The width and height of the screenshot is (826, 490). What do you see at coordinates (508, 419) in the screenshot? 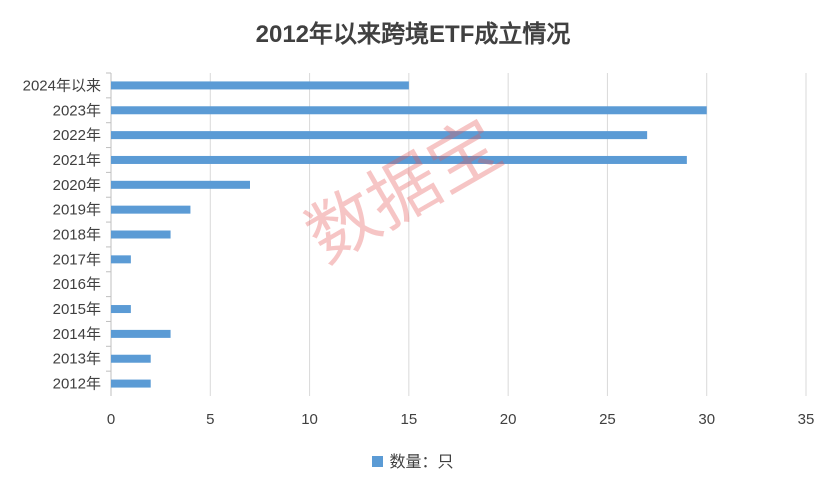
I see `x-tick-label: 20` at bounding box center [508, 419].